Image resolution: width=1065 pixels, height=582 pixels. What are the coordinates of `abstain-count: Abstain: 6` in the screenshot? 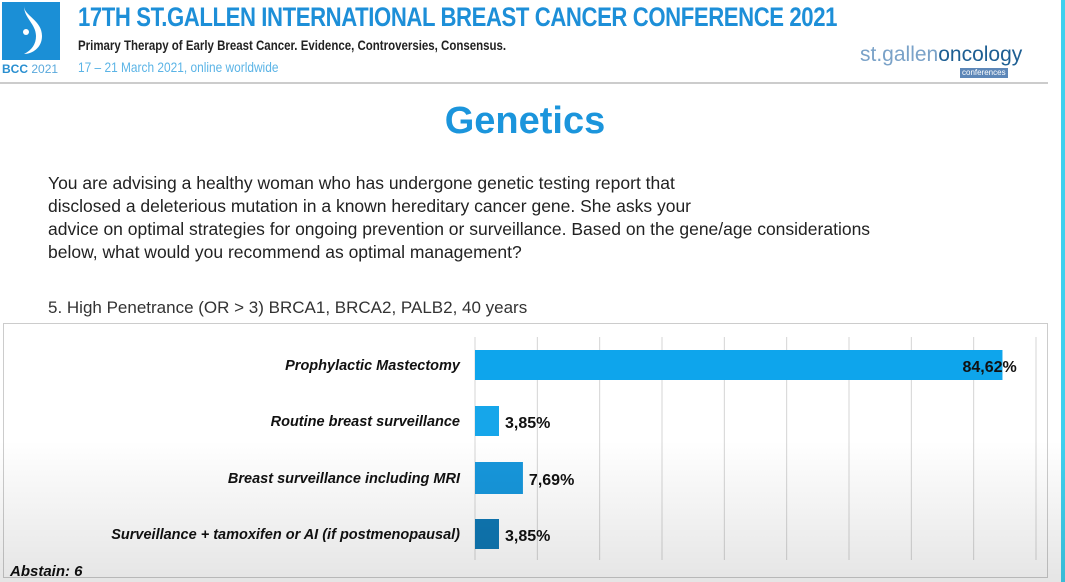 It's located at (46, 571).